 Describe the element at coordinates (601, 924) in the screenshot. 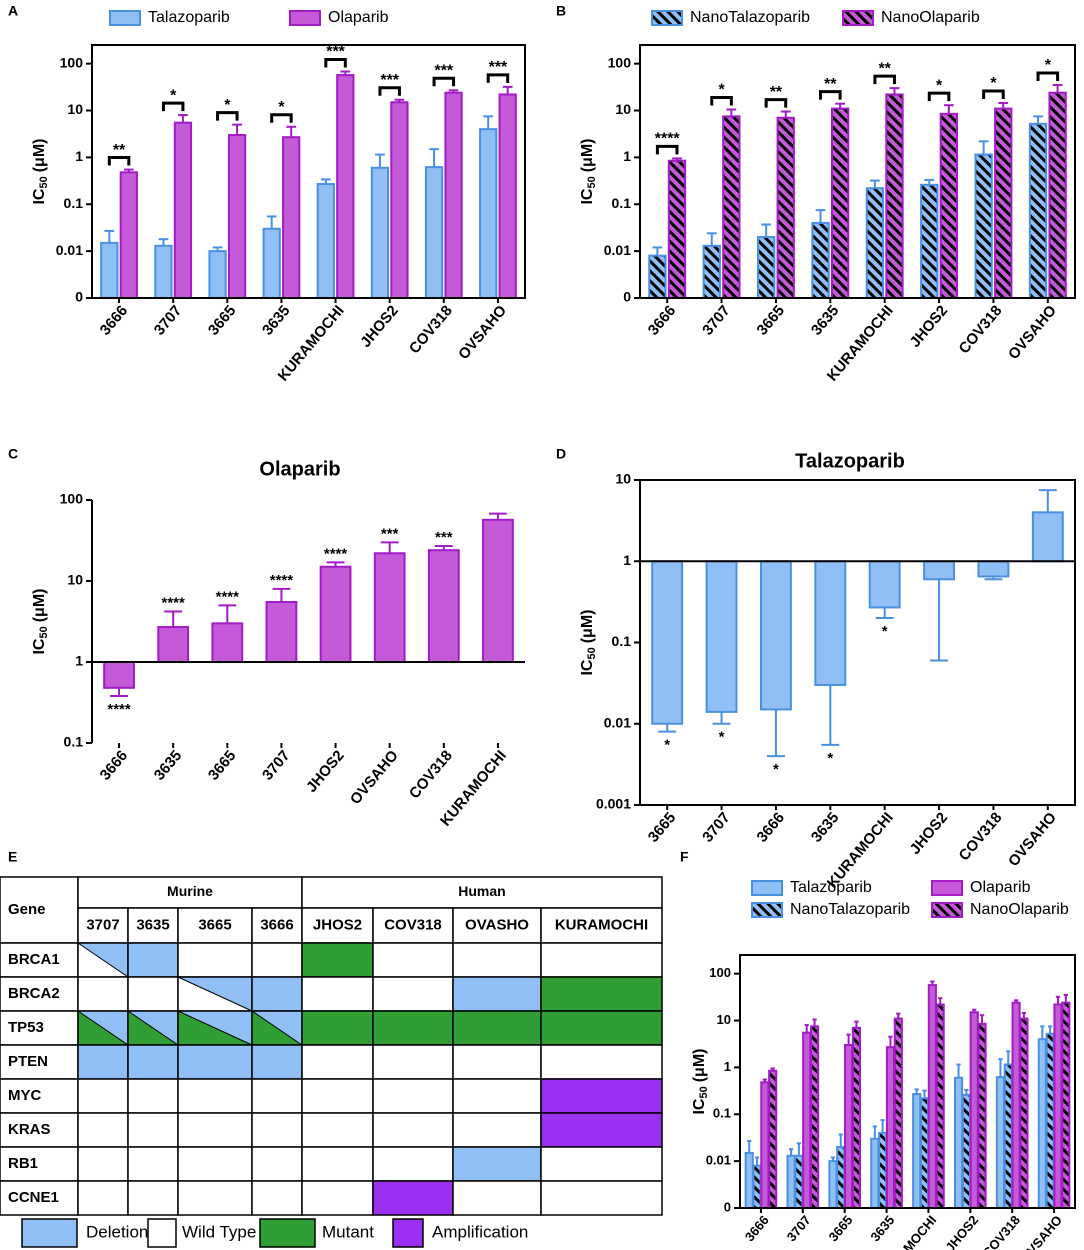

I see `column-header: KURAMOCHI` at that location.